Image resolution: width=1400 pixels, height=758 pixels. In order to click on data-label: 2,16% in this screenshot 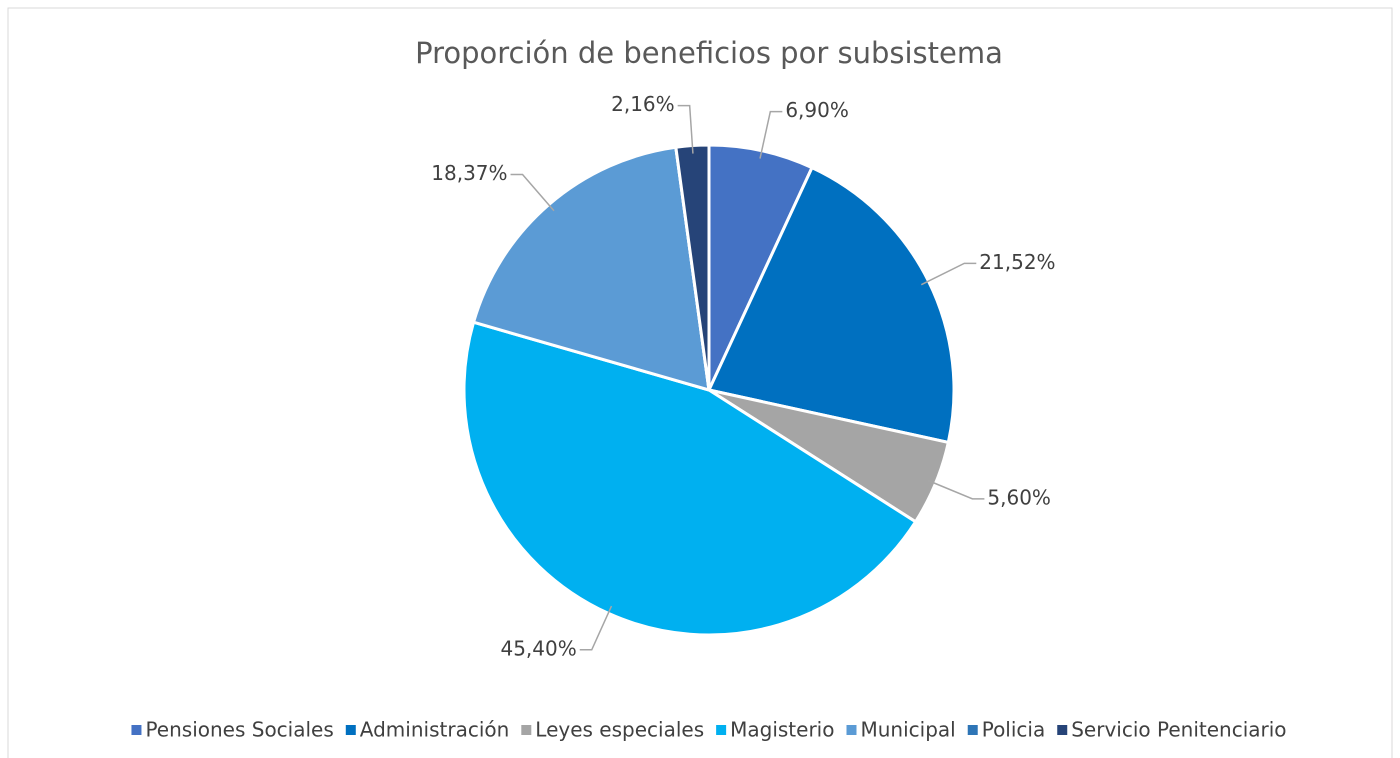, I will do `click(643, 104)`.